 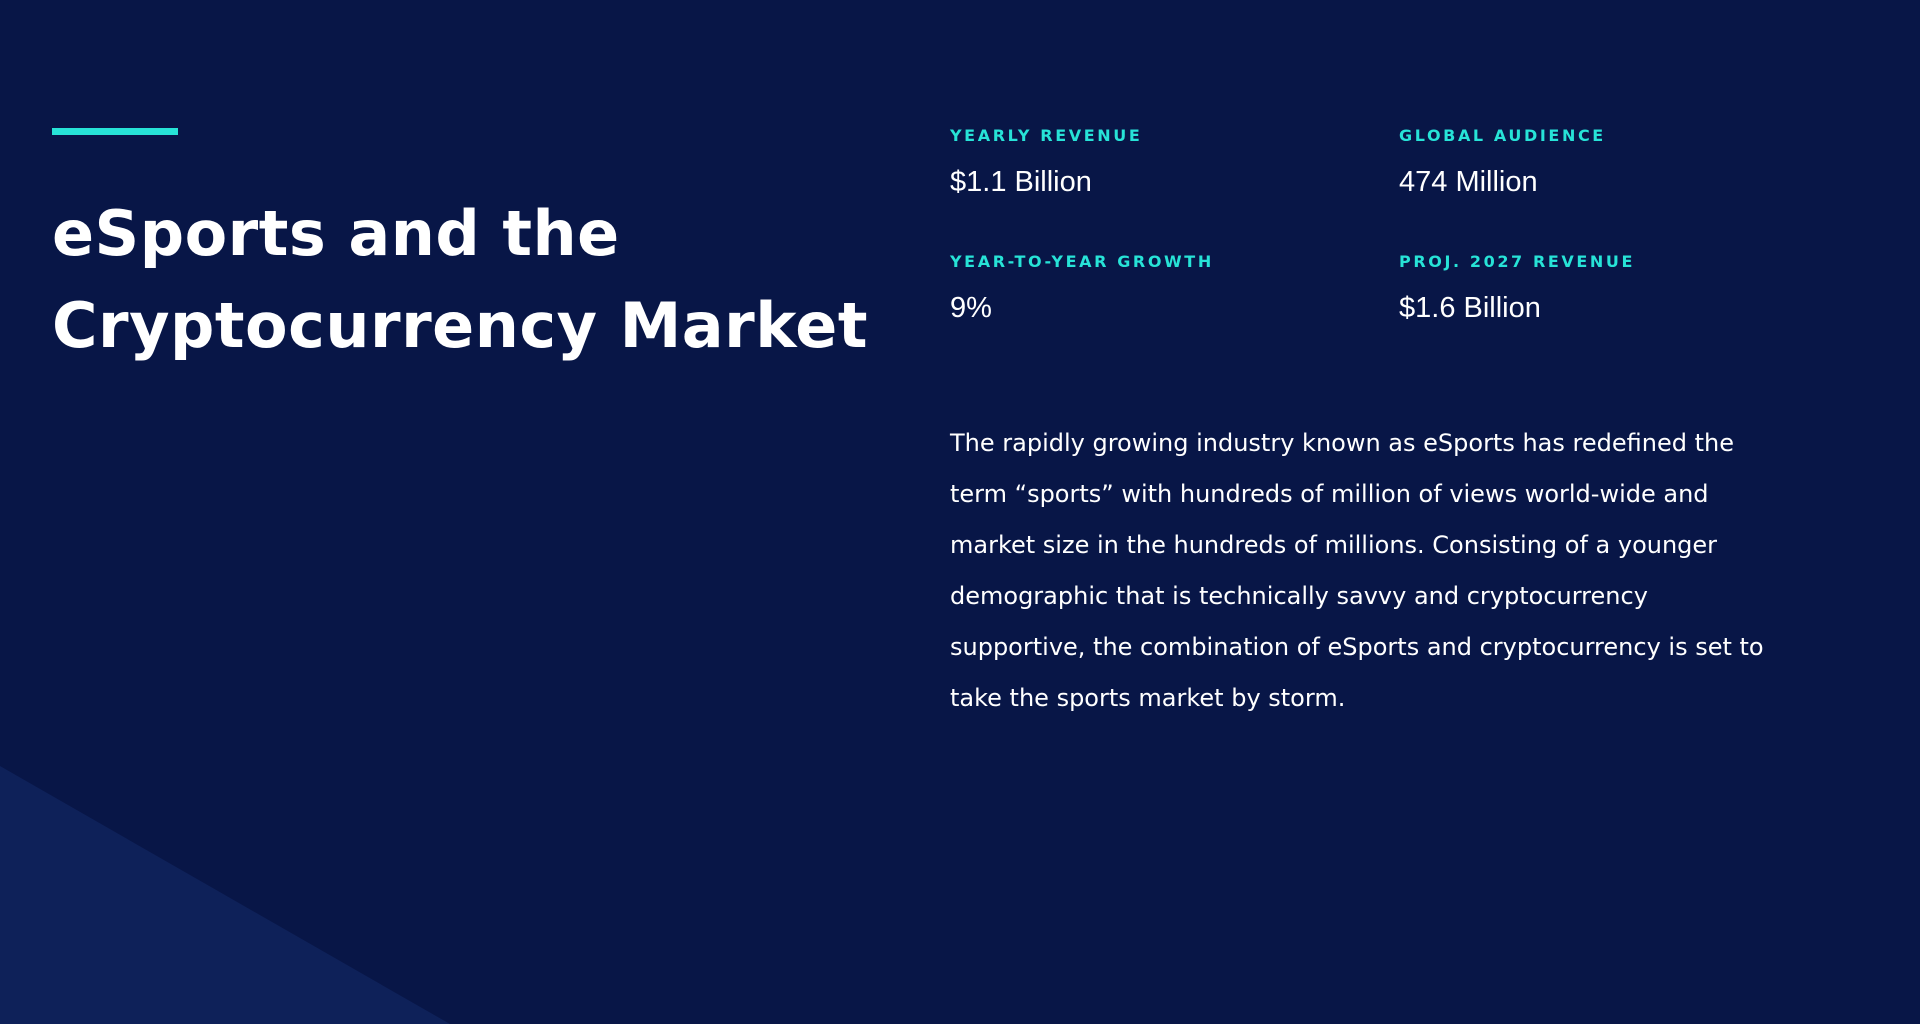 What do you see at coordinates (1046, 135) in the screenshot?
I see `stat-label: YEARLY REVENUE` at bounding box center [1046, 135].